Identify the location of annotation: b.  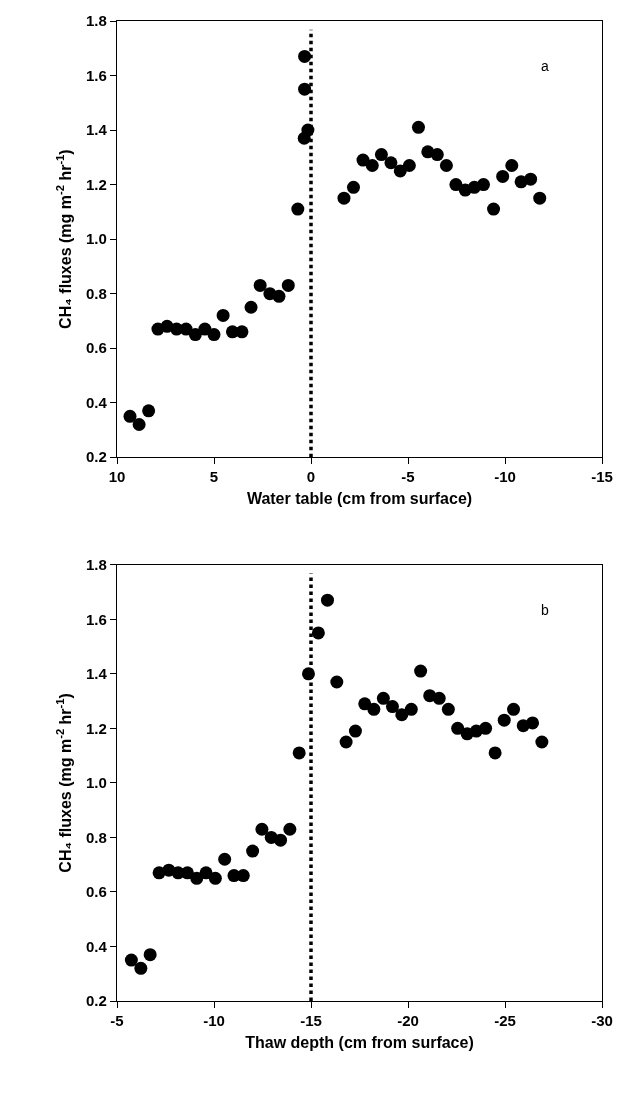
(545, 610).